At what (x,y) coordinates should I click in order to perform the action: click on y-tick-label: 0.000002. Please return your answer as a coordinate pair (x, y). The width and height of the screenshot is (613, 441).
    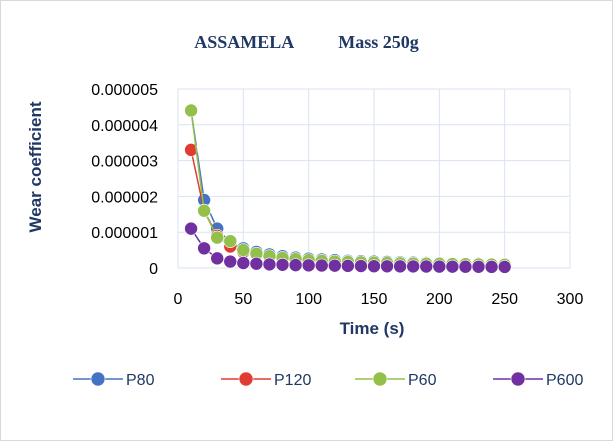
    Looking at the image, I should click on (124, 197).